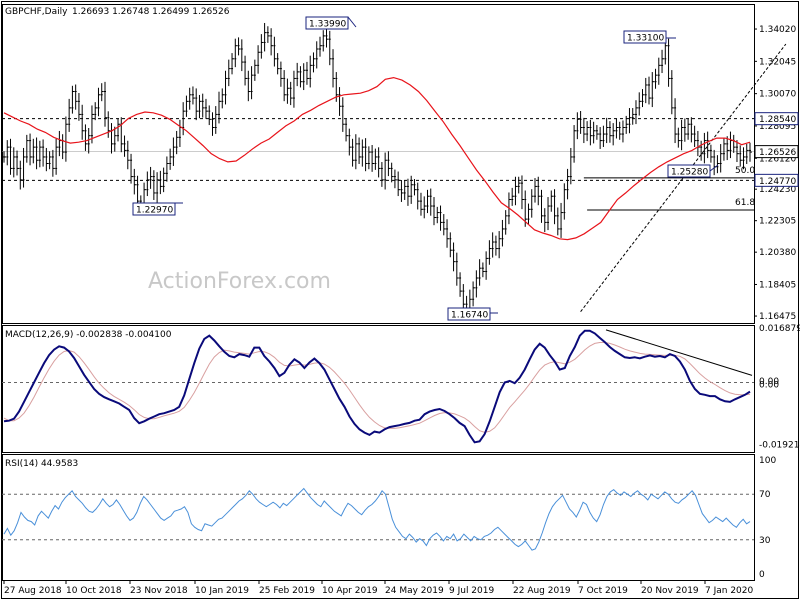 This screenshot has width=800, height=600. I want to click on axis-label-1-28540: 1.28540, so click(777, 120).